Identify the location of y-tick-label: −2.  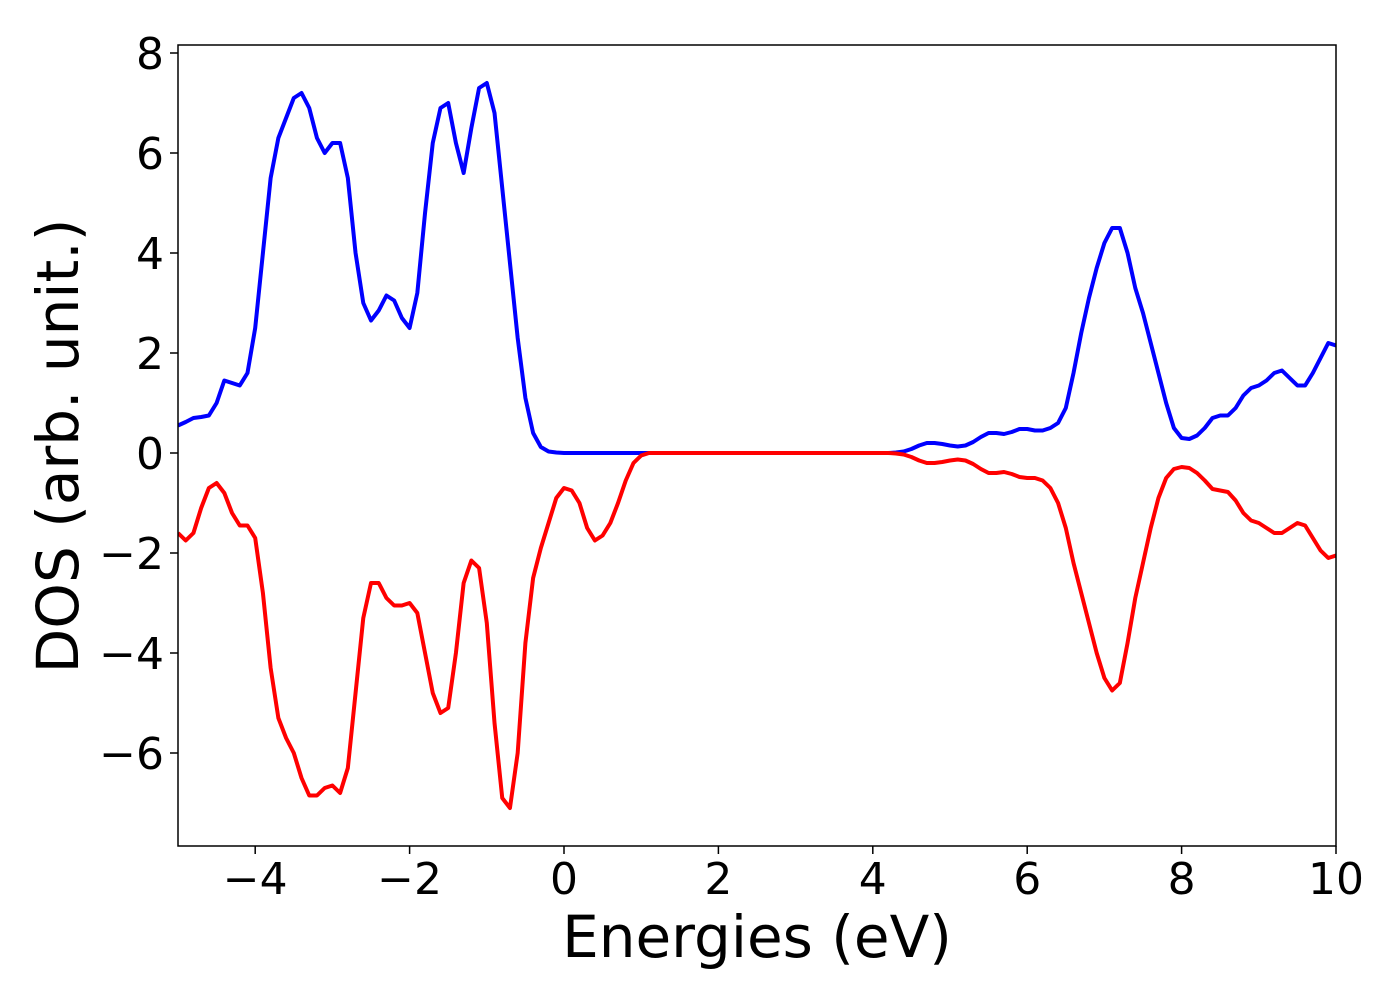
(131, 554).